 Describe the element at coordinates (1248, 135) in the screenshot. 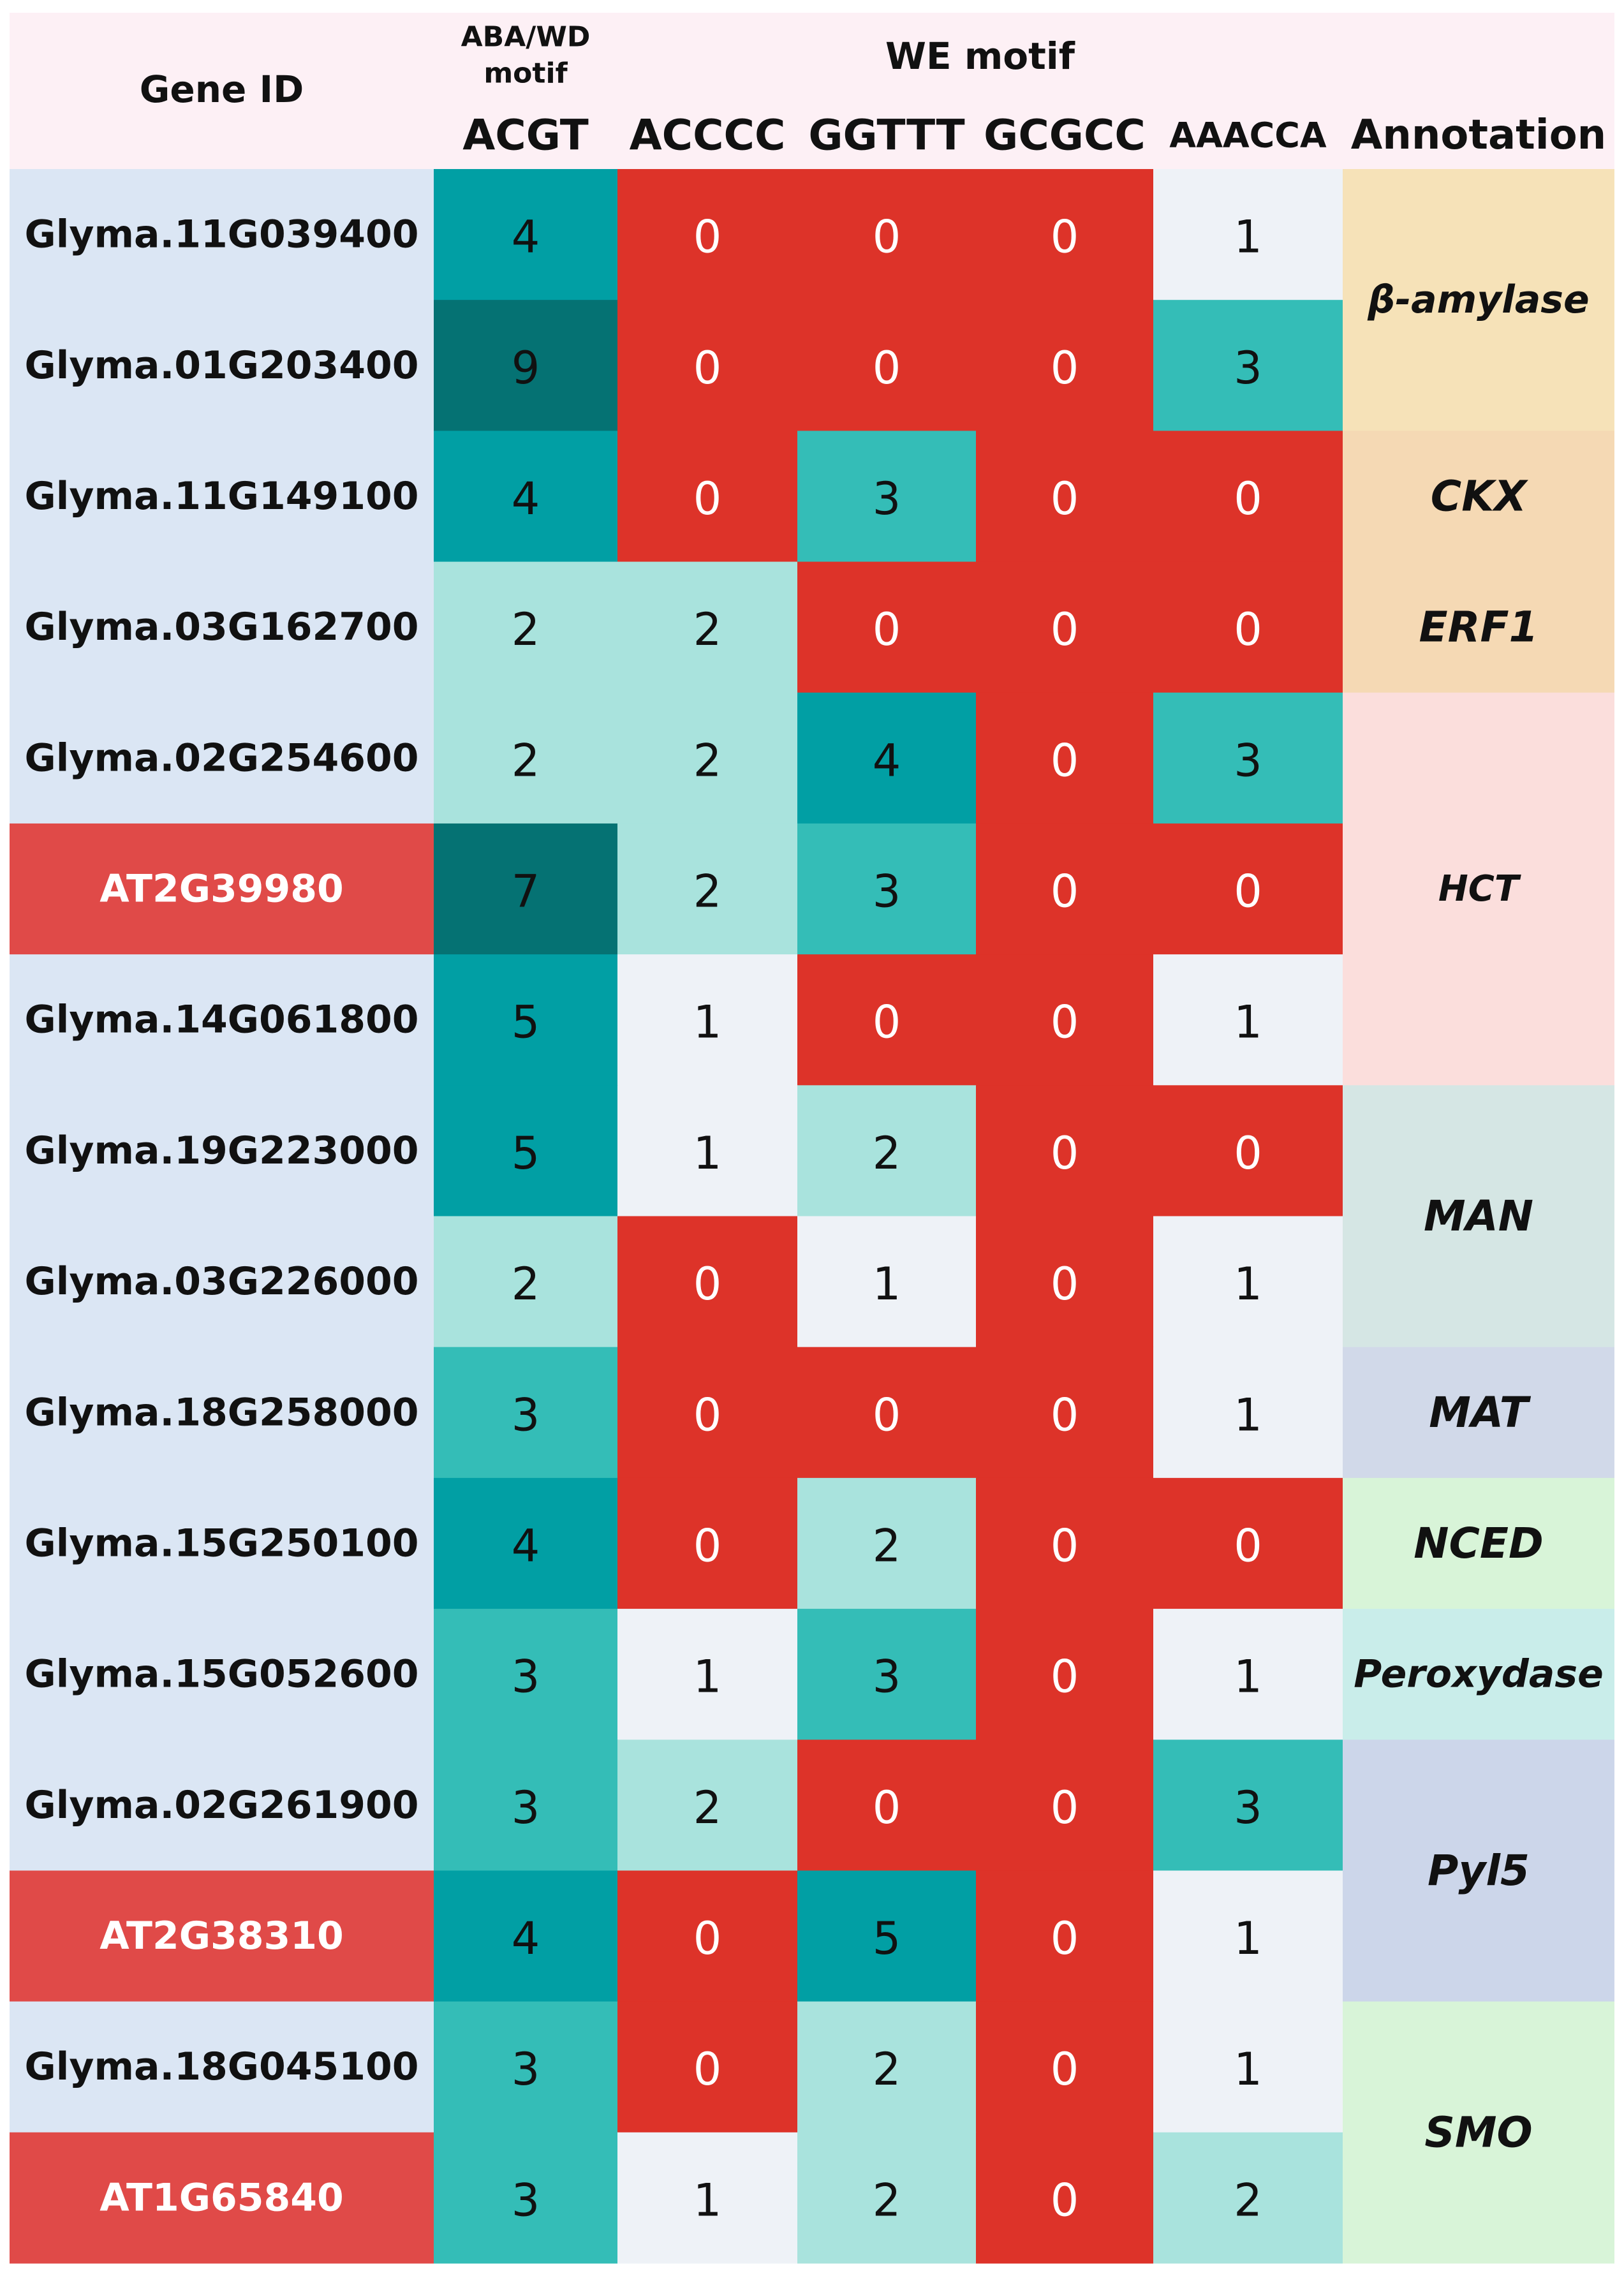

I see `column-header-aaacca: AAACCA` at that location.